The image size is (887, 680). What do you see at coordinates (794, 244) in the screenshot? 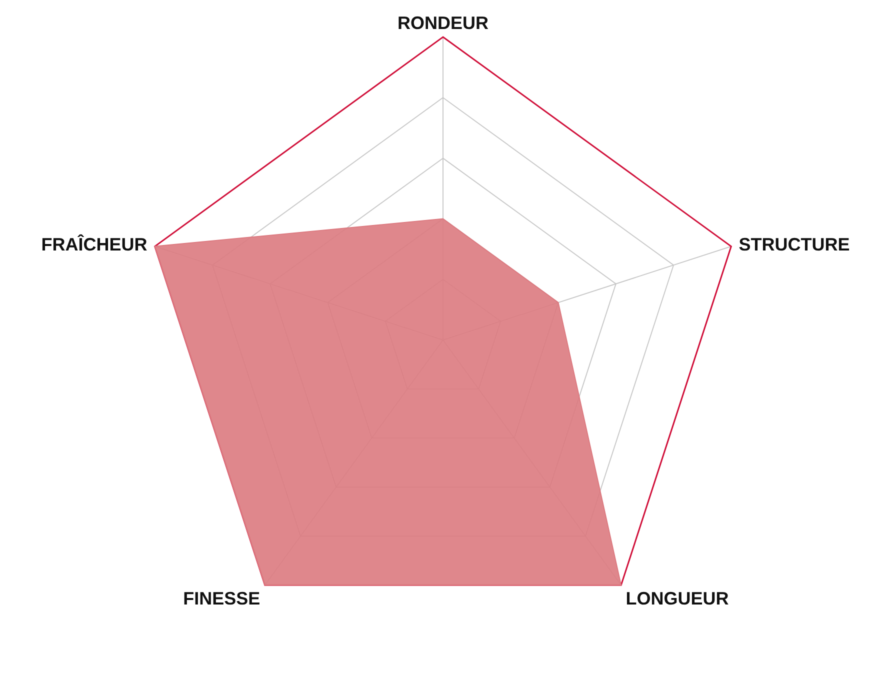
I see `spoke-label: STRUCTURE` at bounding box center [794, 244].